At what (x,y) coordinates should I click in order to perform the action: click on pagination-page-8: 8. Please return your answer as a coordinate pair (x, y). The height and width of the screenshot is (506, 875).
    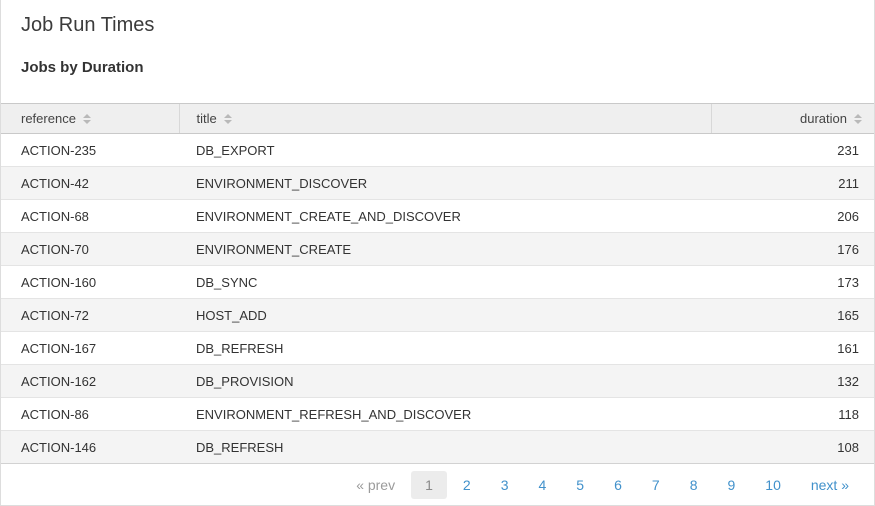
    Looking at the image, I should click on (693, 485).